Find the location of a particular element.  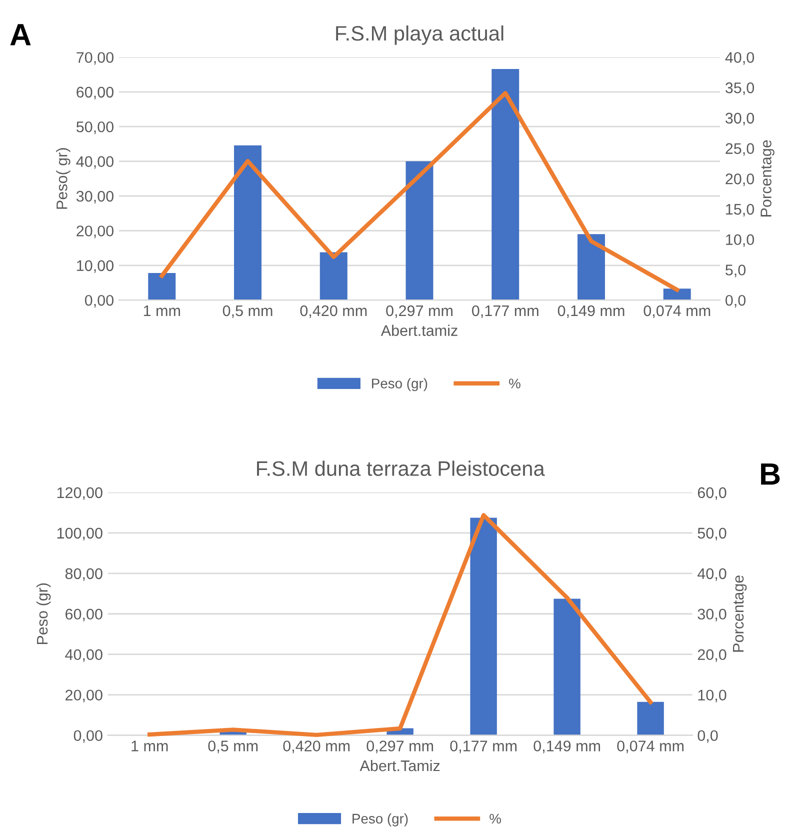

y-tick-label: 70,00 is located at coordinates (95, 58).